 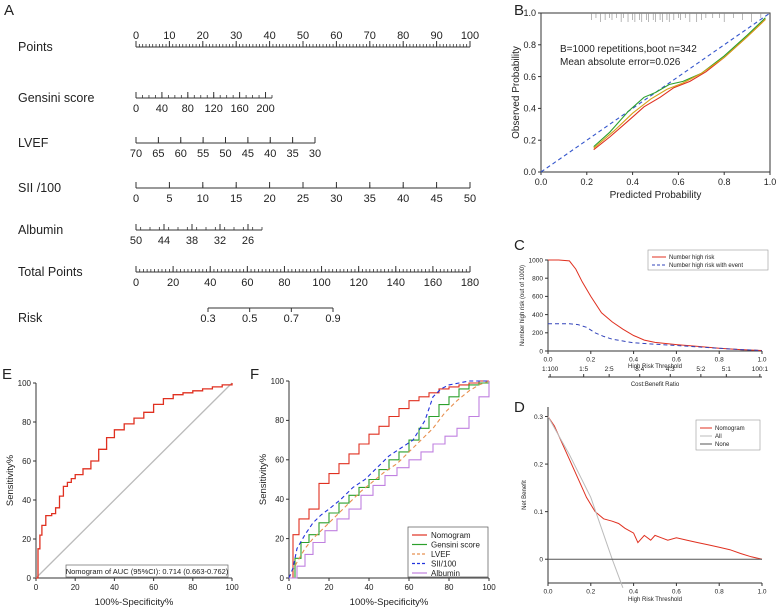 I want to click on nomogram-tick-label: 20, so click(x=203, y=36).